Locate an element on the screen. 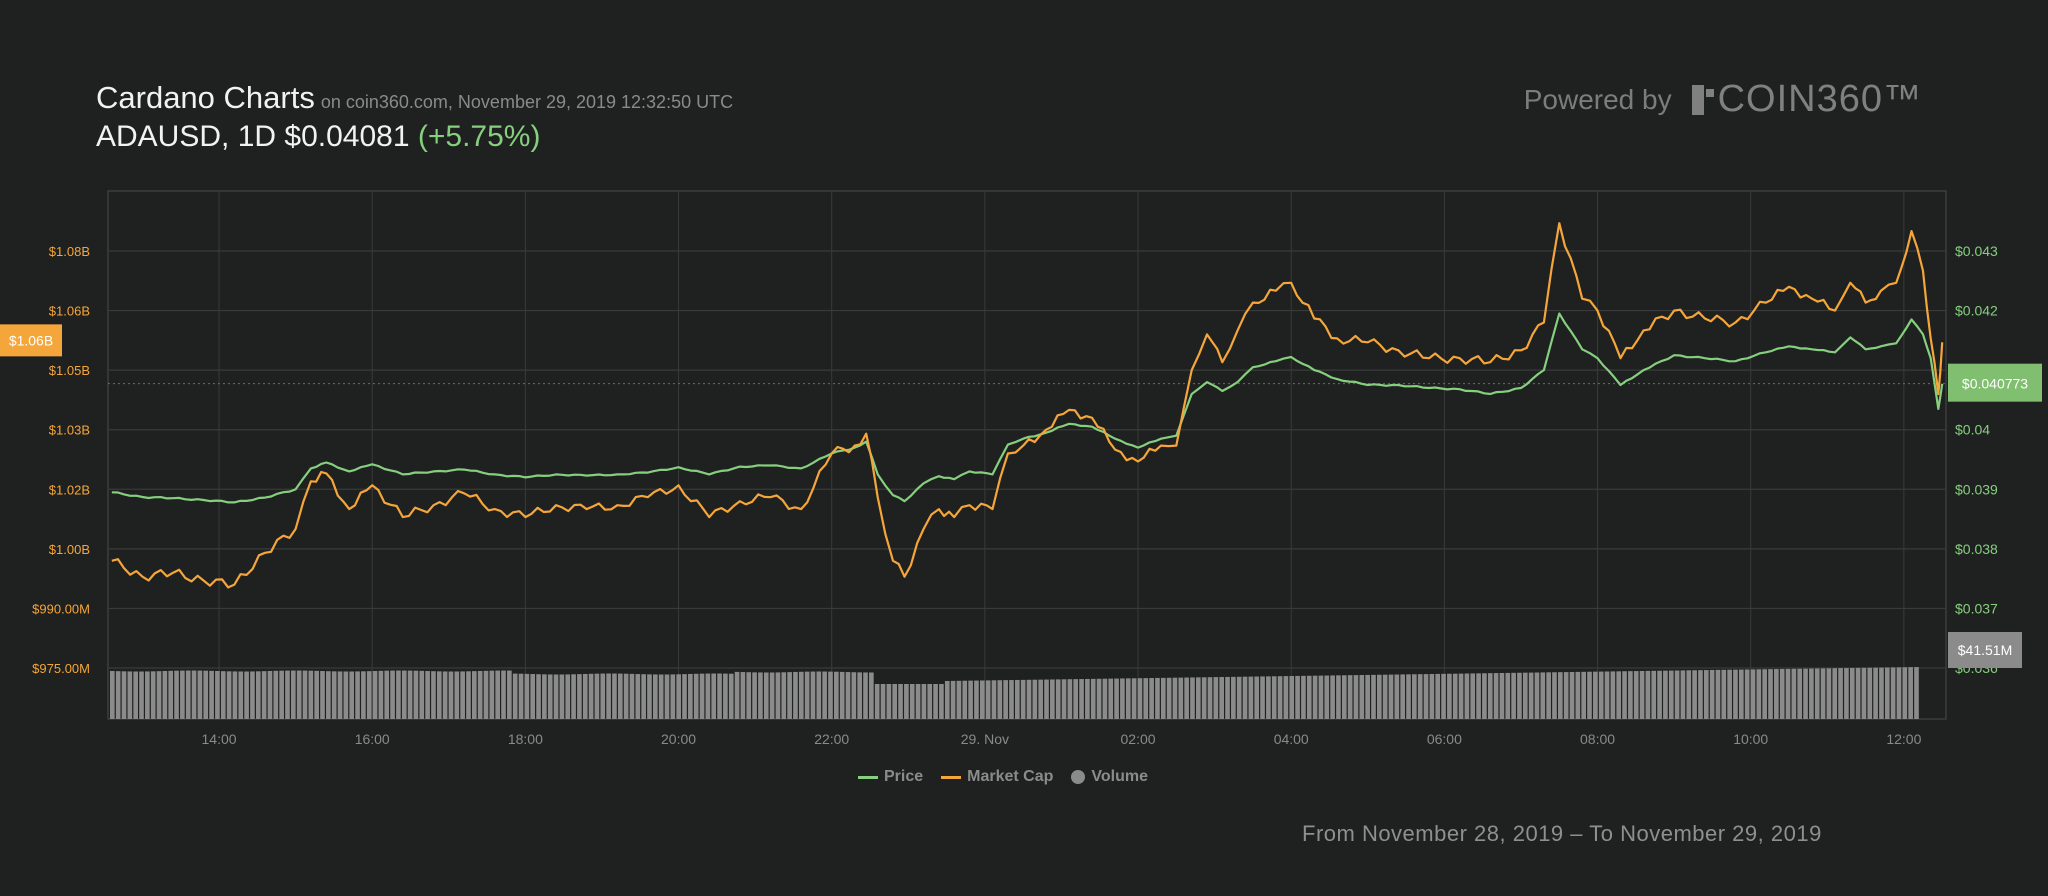 The width and height of the screenshot is (2048, 896). powered-label: Powered by is located at coordinates (1597, 99).